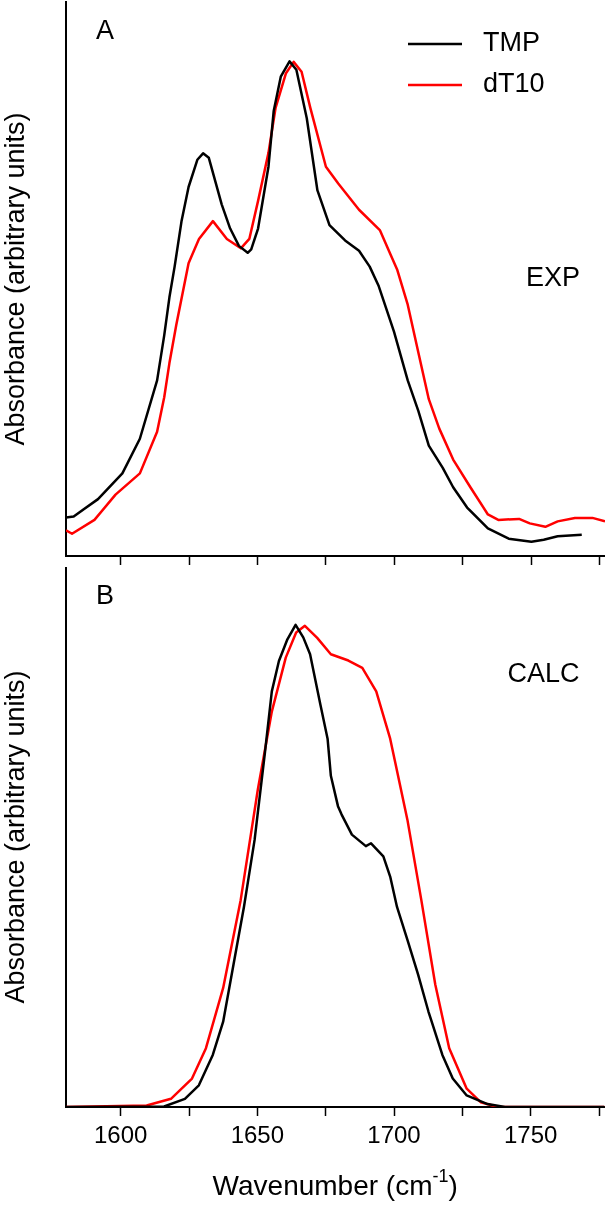 This screenshot has height=1207, width=605. I want to click on x-tick-label: 1750, so click(530, 1135).